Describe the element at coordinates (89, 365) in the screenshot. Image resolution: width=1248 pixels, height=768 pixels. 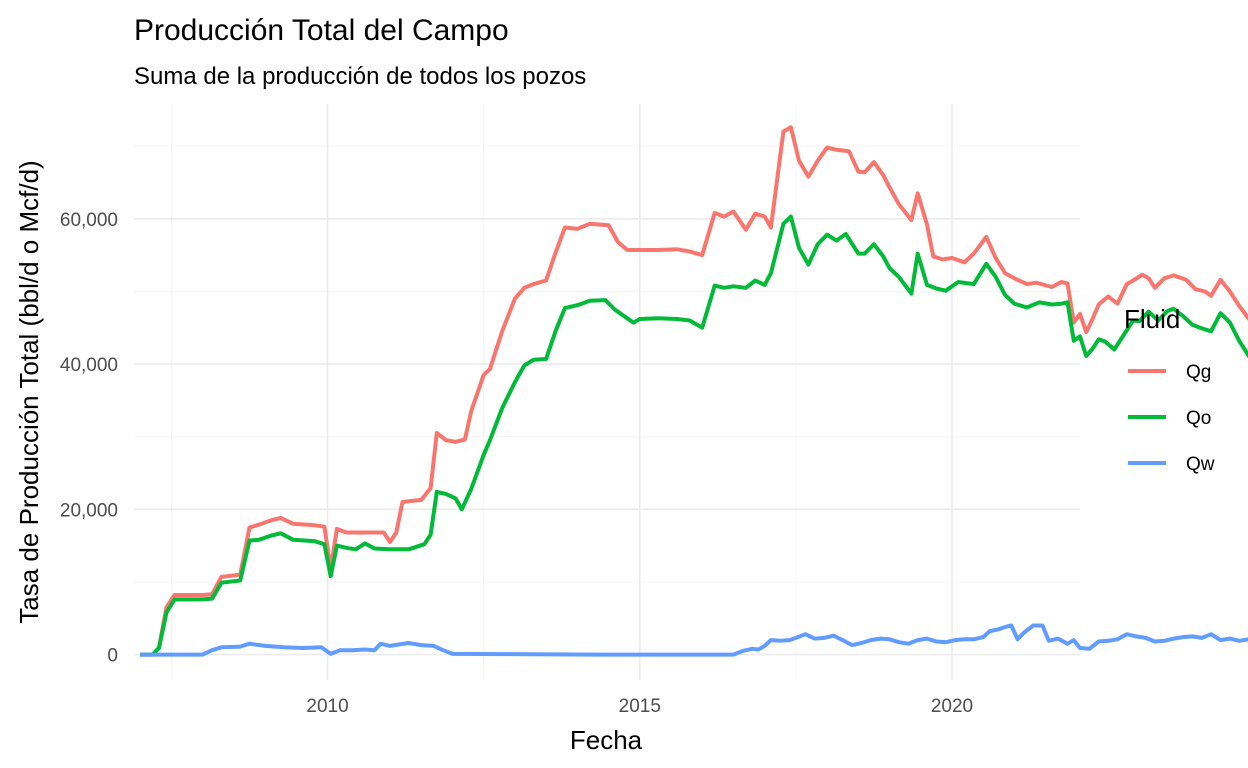
I see `y-tick-label: 40,000` at that location.